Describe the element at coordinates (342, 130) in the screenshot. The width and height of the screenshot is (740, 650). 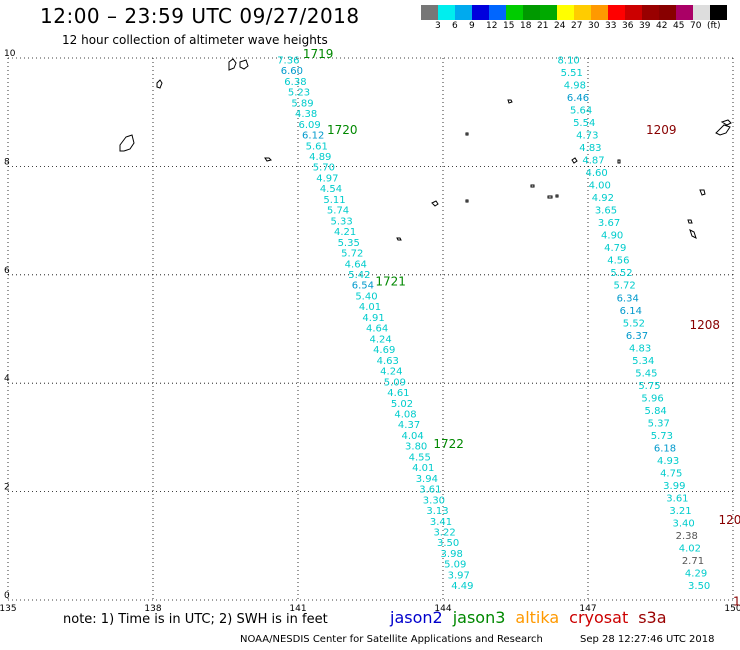
I see `pass-label: 1720` at that location.